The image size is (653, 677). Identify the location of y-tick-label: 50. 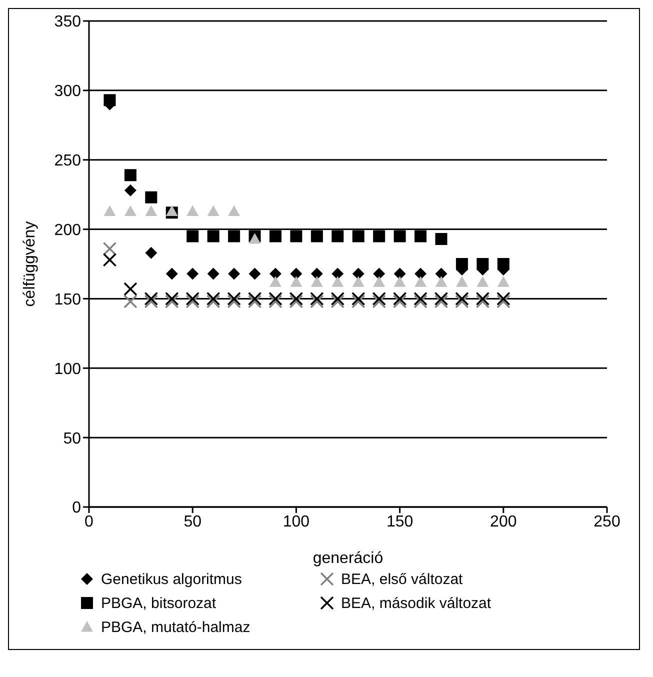
(72, 439).